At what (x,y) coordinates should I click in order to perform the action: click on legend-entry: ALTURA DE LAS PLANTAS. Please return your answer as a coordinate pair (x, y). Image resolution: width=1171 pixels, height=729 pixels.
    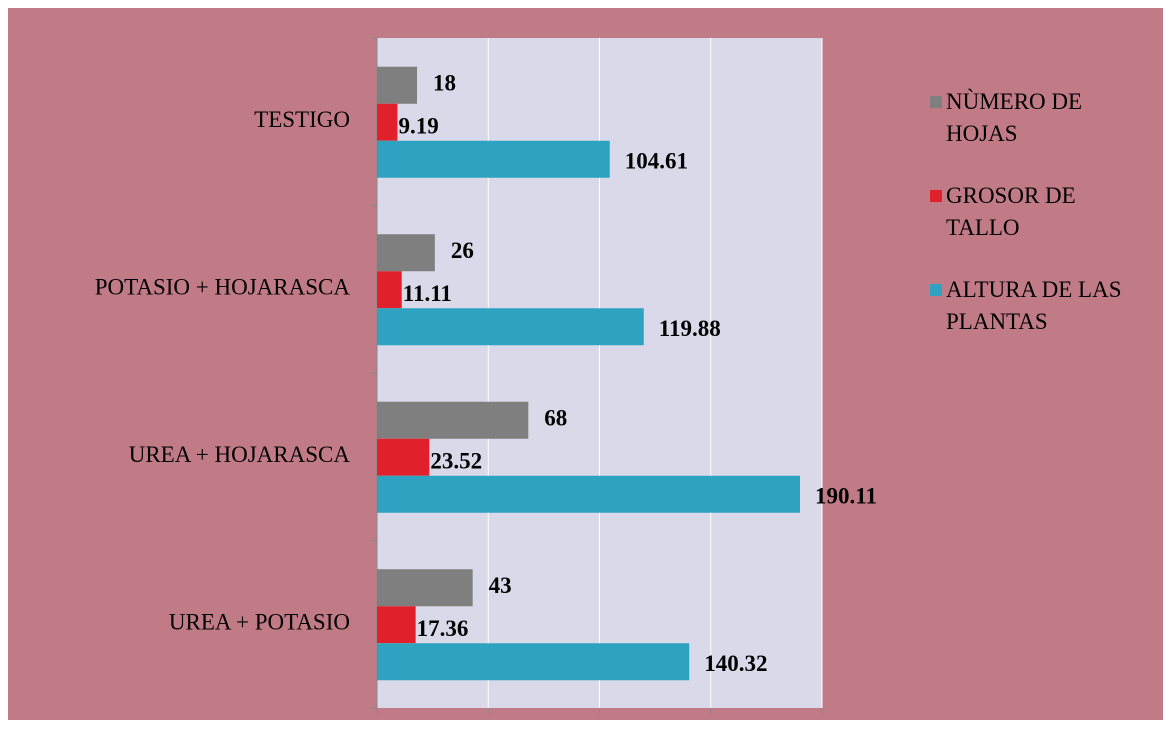
    Looking at the image, I should click on (1030, 306).